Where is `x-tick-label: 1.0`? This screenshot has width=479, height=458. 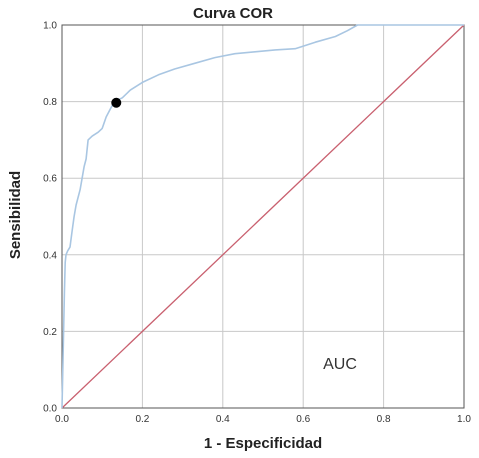
x-tick-label: 1.0 is located at coordinates (464, 419).